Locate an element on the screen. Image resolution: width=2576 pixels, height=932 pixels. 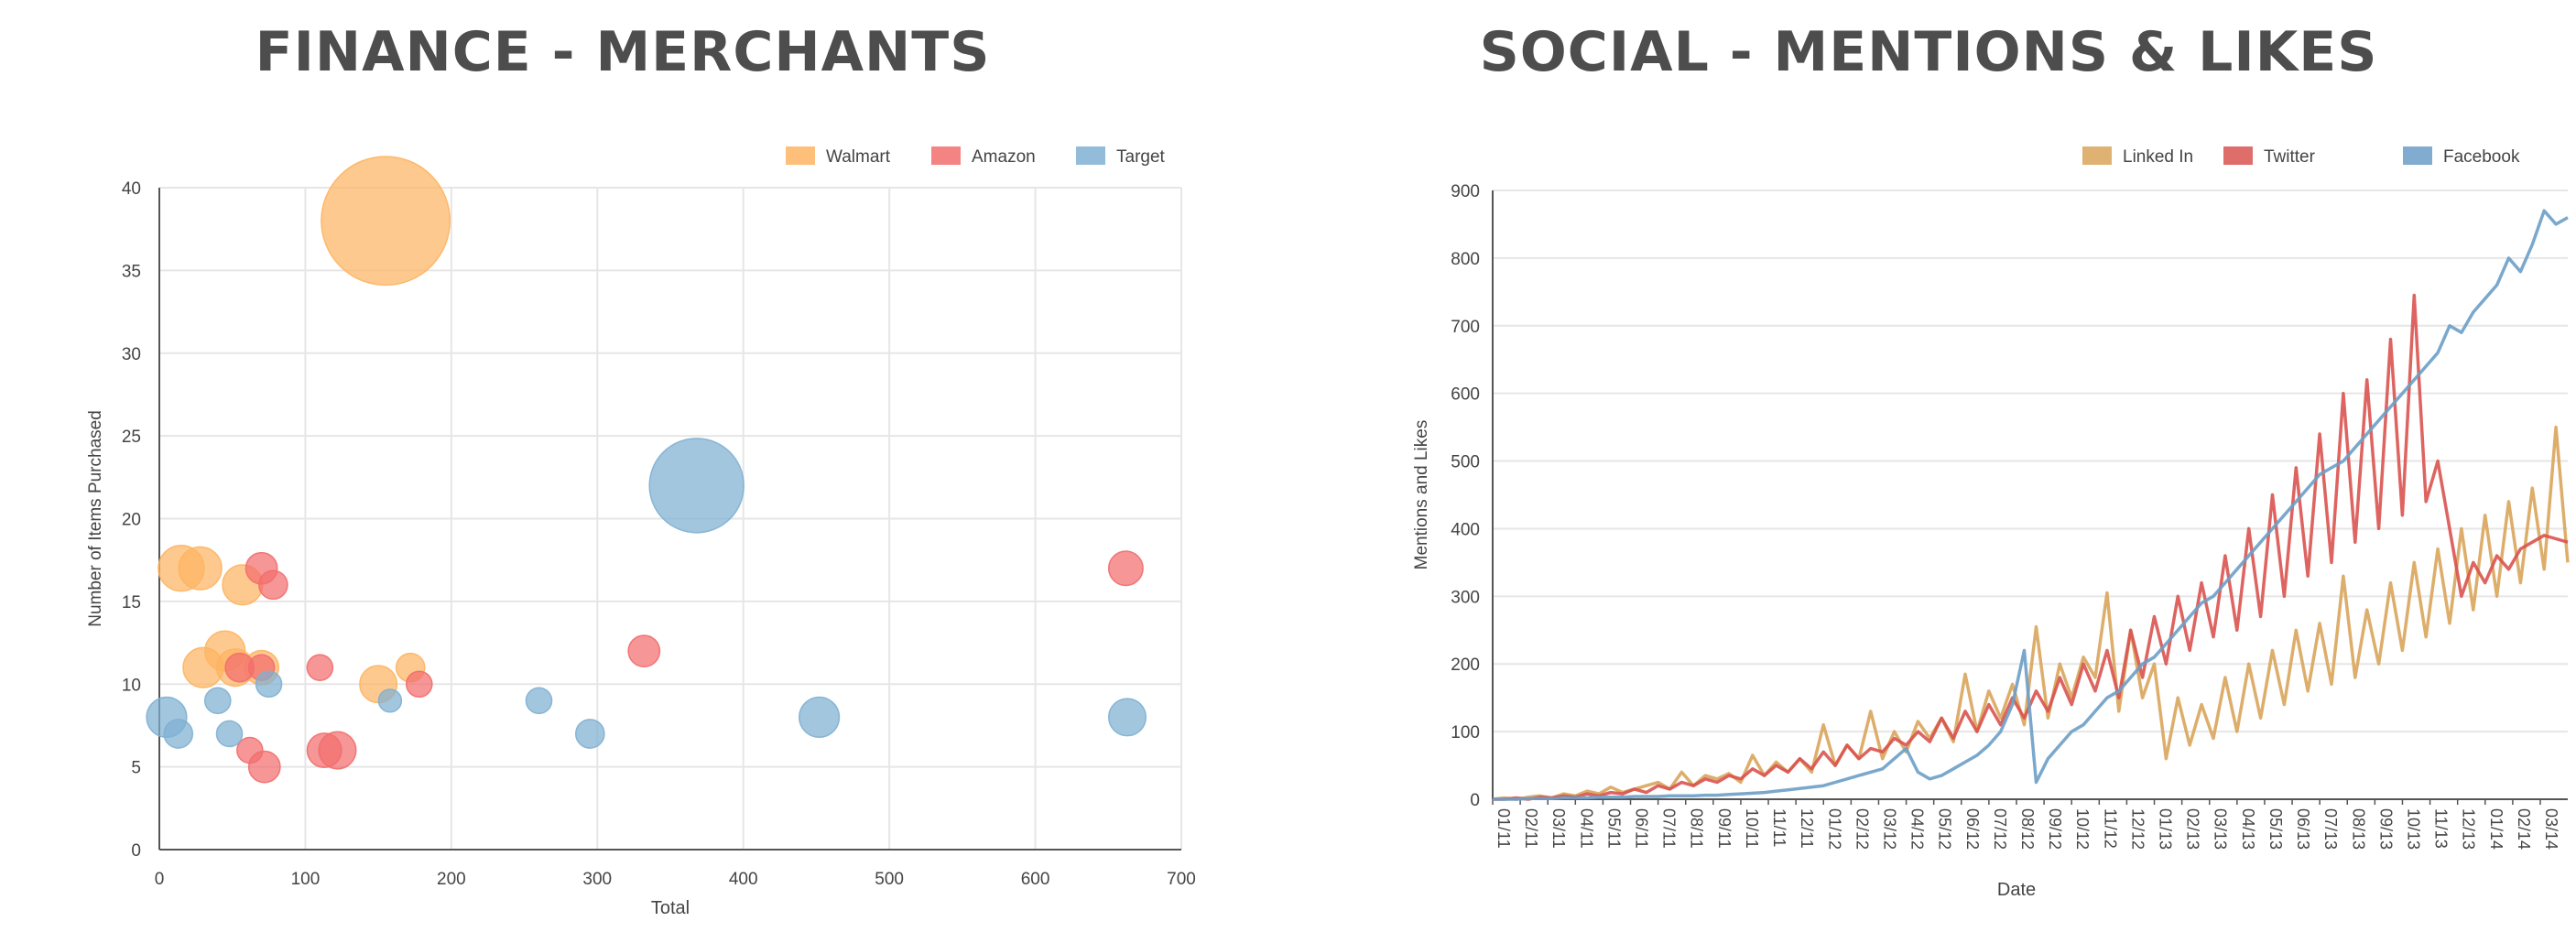
x-tick-label: 300 is located at coordinates (597, 879).